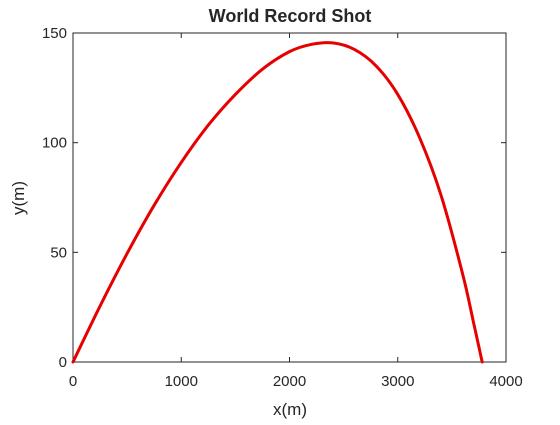 This screenshot has height=425, width=560. Describe the element at coordinates (63, 362) in the screenshot. I see `y-tick-label: 0` at that location.